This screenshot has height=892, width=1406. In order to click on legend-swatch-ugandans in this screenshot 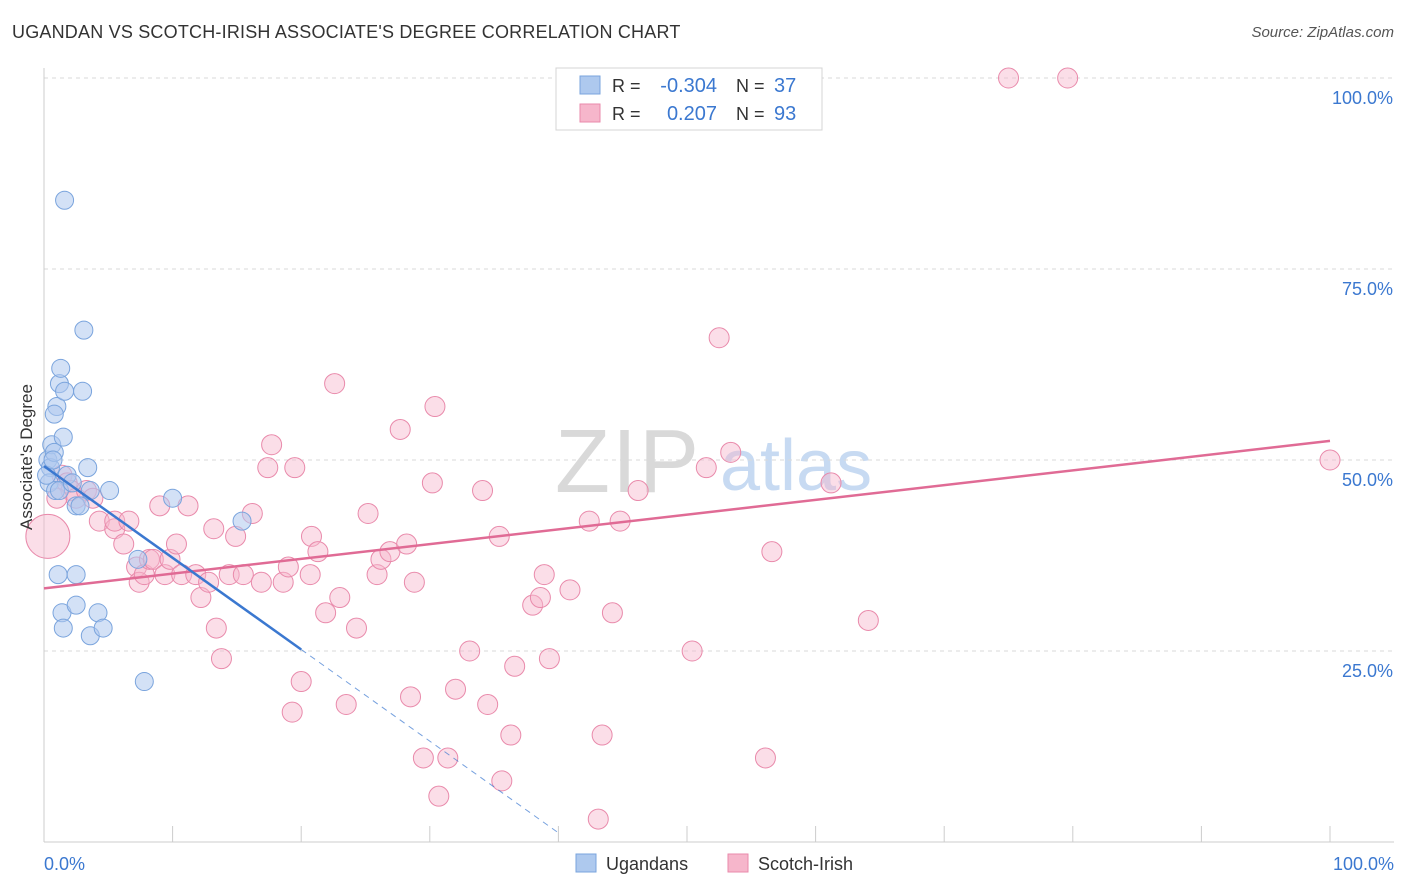, I will do `click(590, 85)`.